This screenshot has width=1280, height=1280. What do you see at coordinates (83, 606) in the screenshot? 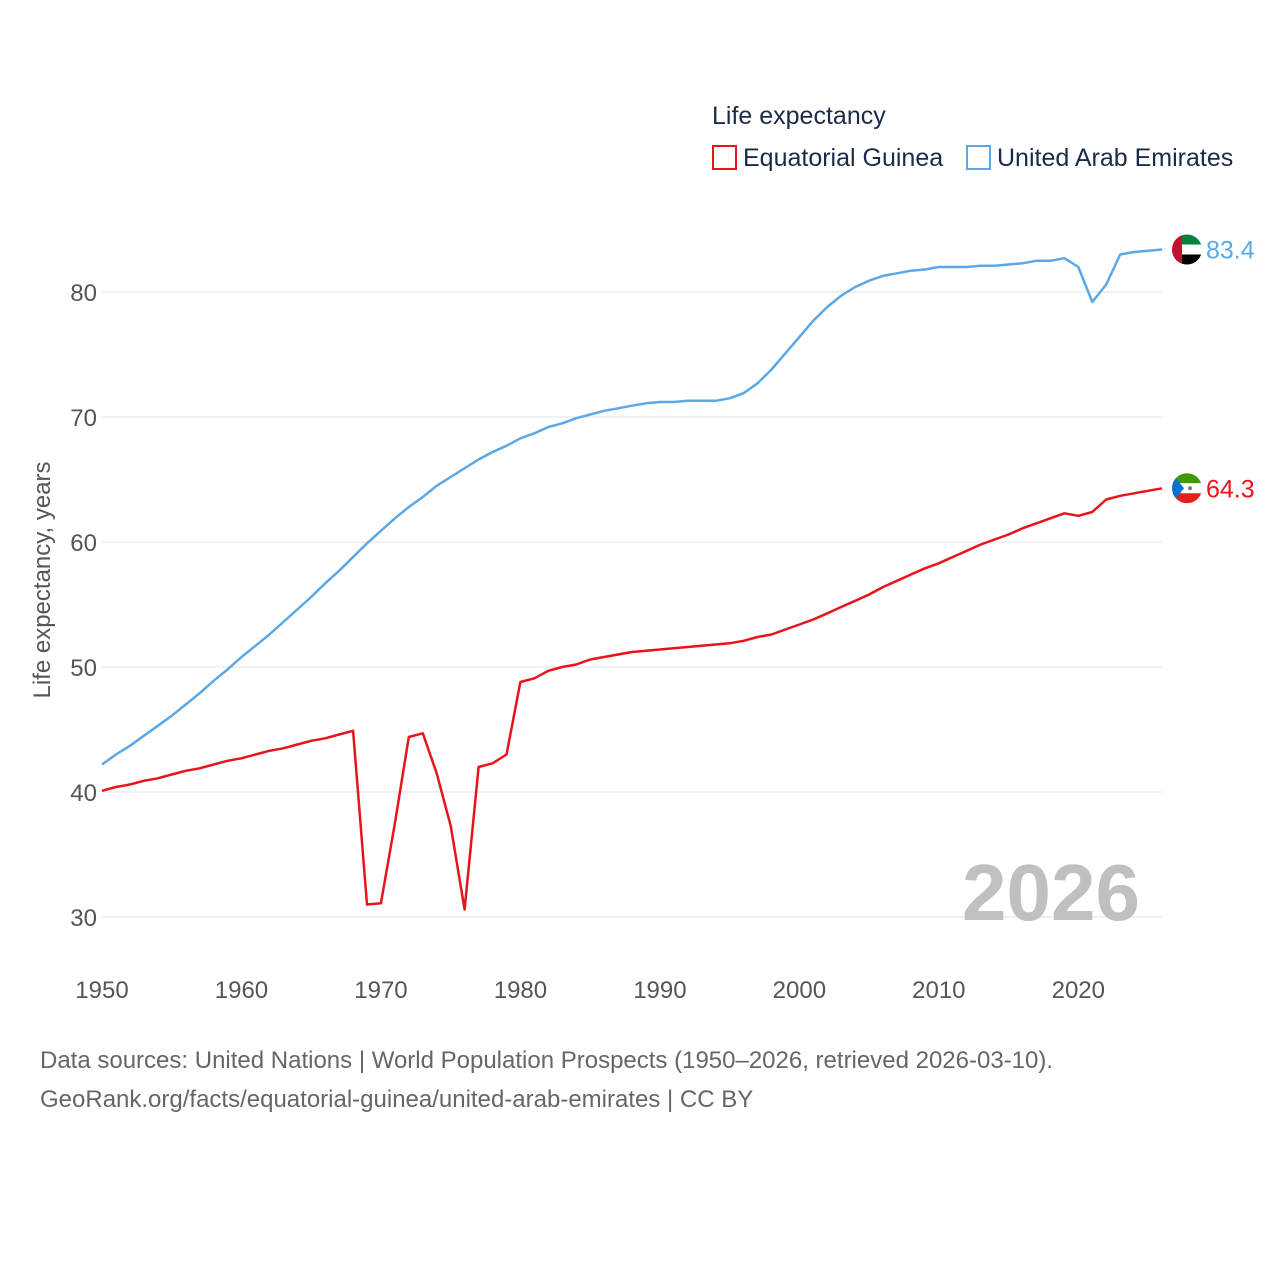
I see `y-tick-labels: 30 40 50 60 70 80` at bounding box center [83, 606].